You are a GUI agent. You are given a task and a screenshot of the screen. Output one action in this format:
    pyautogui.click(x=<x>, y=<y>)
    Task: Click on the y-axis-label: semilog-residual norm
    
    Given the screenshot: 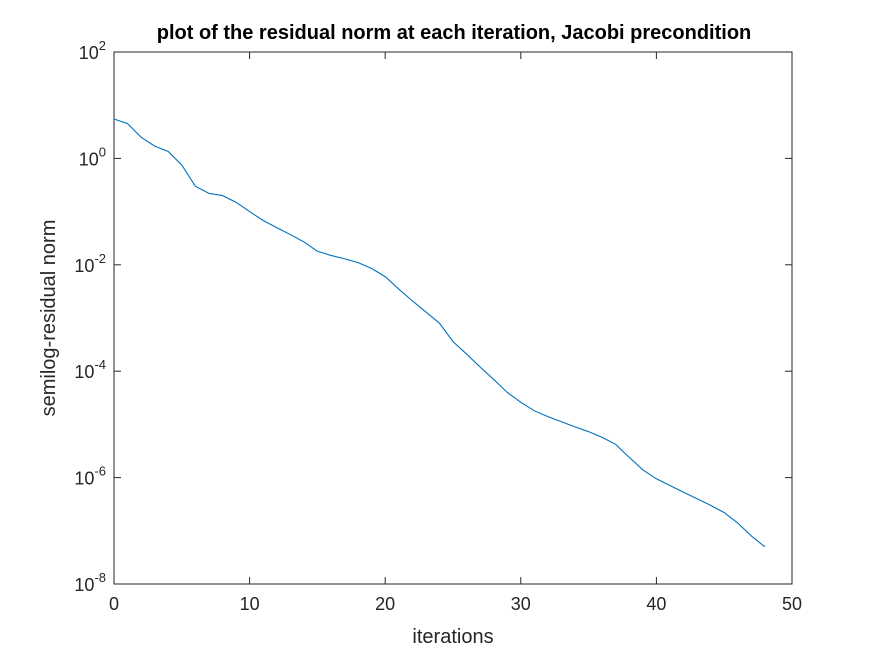 What is the action you would take?
    pyautogui.click(x=49, y=318)
    